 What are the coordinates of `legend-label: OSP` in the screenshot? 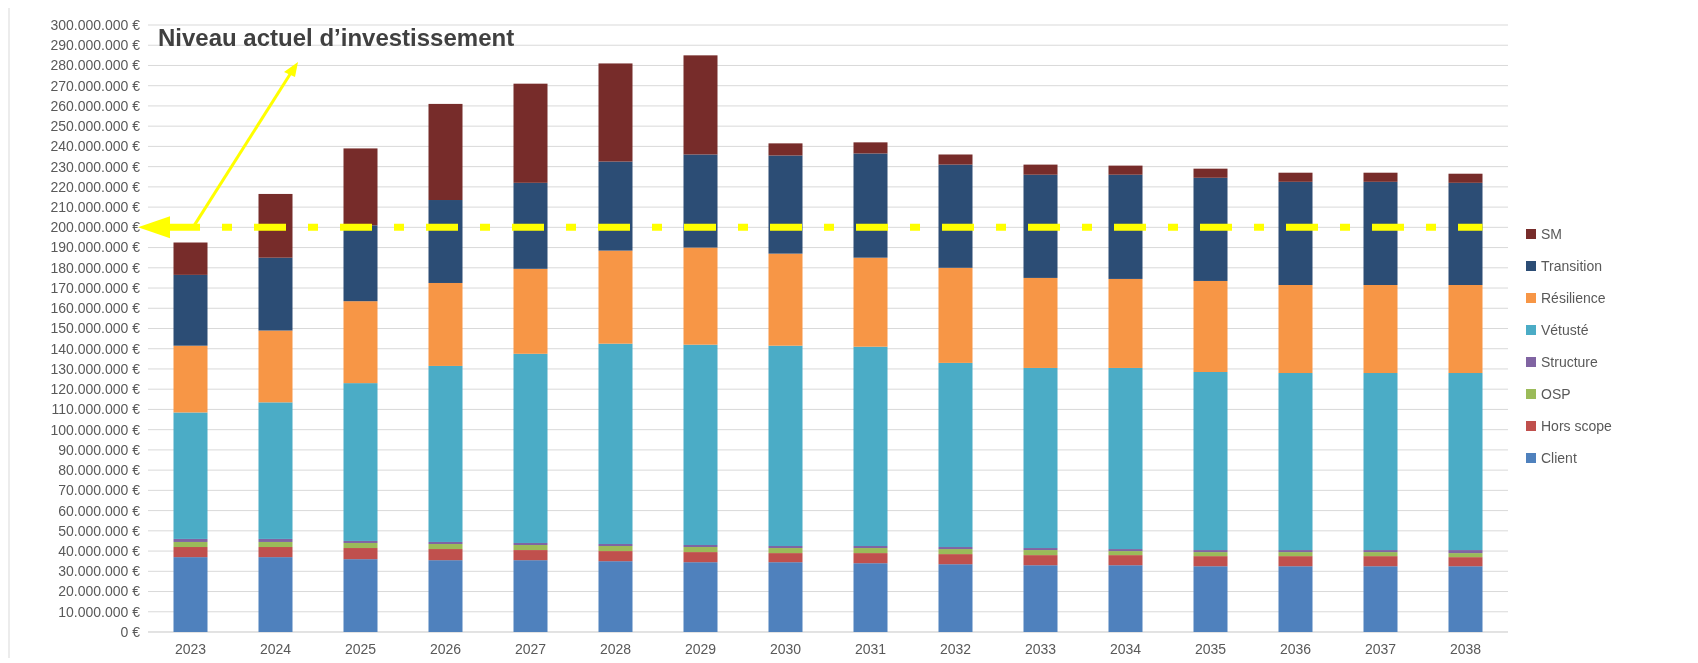 It's located at (1556, 393).